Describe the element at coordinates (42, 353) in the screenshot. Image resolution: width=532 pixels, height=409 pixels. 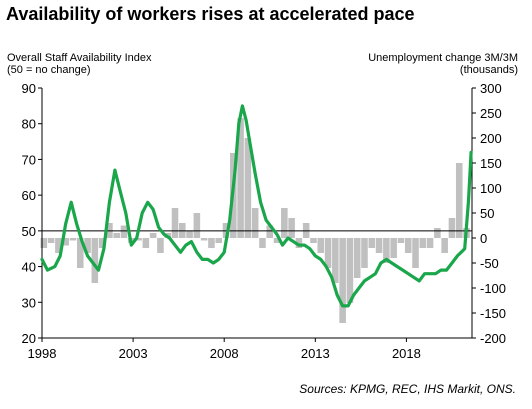
I see `x-tick-label: 1998` at that location.